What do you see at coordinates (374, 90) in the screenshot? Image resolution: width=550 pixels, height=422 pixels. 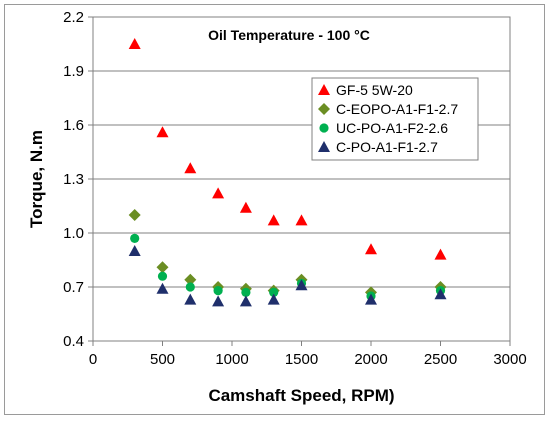 I see `legend-label: GF-5 5W-20` at bounding box center [374, 90].